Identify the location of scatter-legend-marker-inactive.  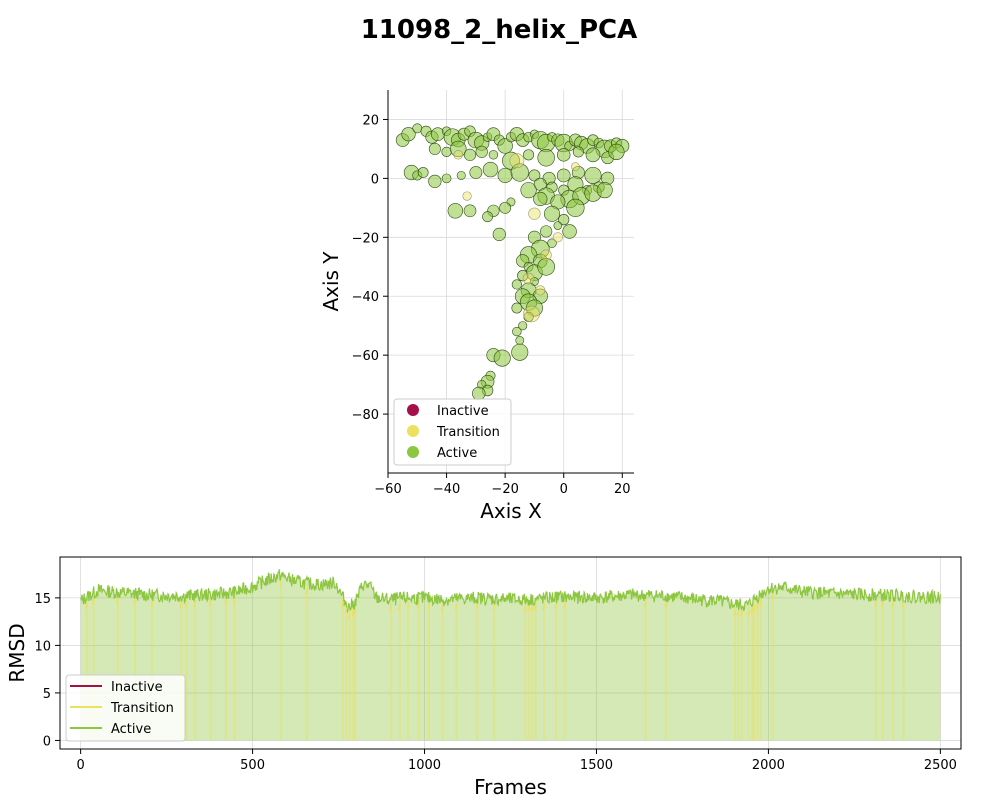
(413, 410).